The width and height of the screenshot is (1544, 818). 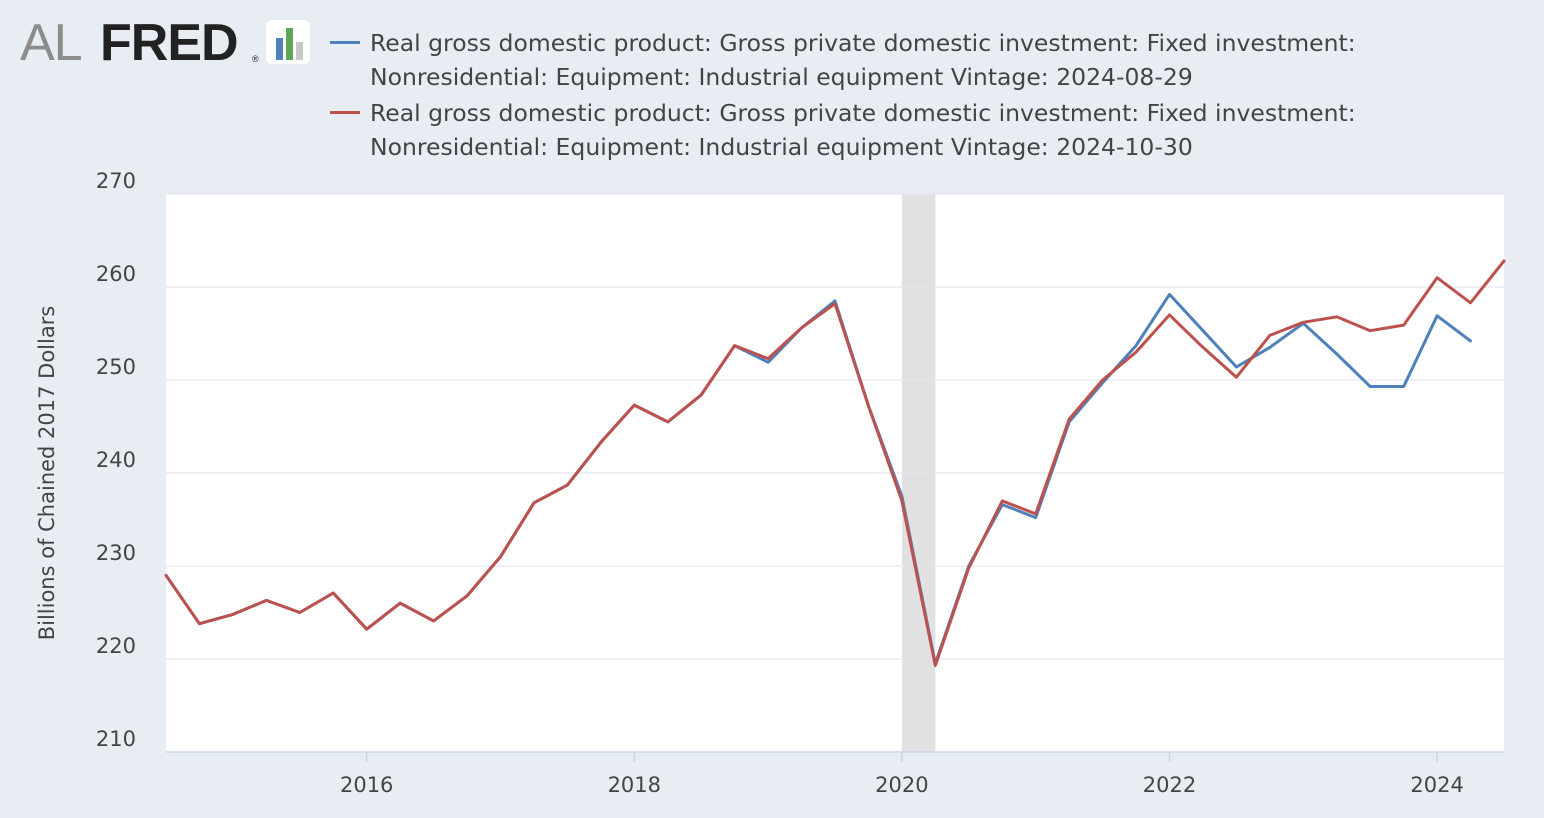 What do you see at coordinates (116, 646) in the screenshot?
I see `y-tick-label: 220` at bounding box center [116, 646].